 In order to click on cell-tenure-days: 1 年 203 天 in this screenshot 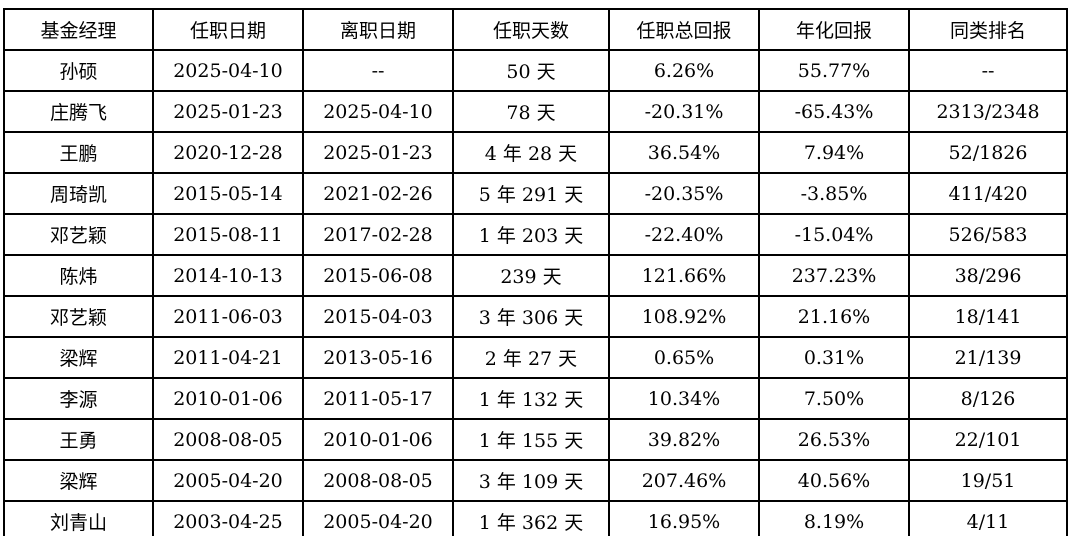, I will do `click(531, 234)`.